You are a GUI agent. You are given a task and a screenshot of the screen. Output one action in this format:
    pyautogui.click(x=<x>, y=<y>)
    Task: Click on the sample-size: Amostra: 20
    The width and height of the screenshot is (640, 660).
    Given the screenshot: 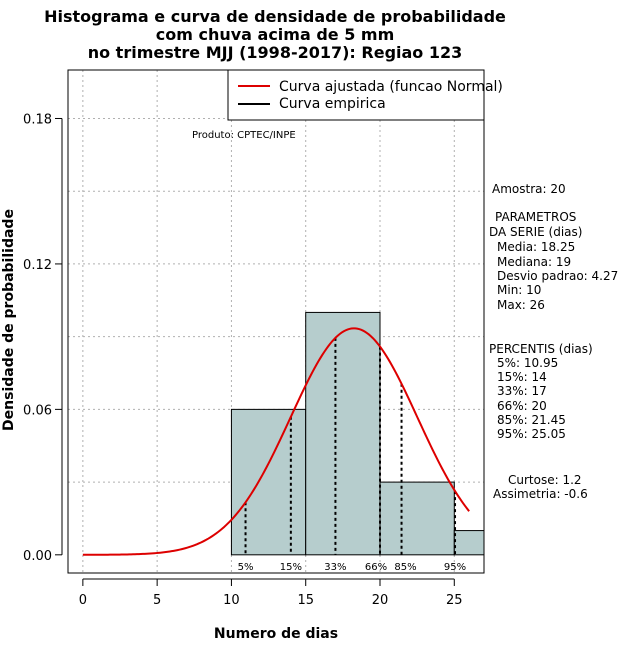 What is the action you would take?
    pyautogui.click(x=529, y=189)
    